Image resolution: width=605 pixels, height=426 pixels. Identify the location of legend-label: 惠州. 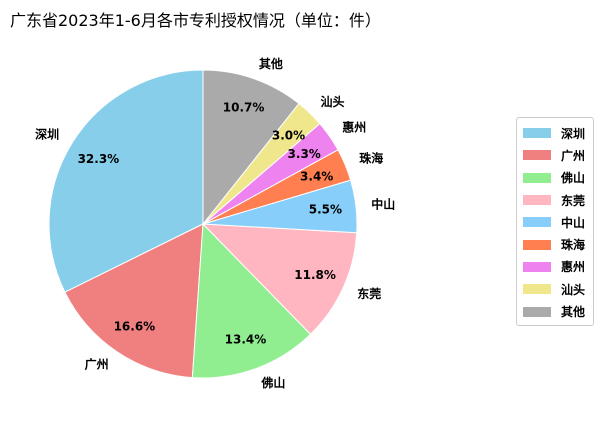
(573, 267).